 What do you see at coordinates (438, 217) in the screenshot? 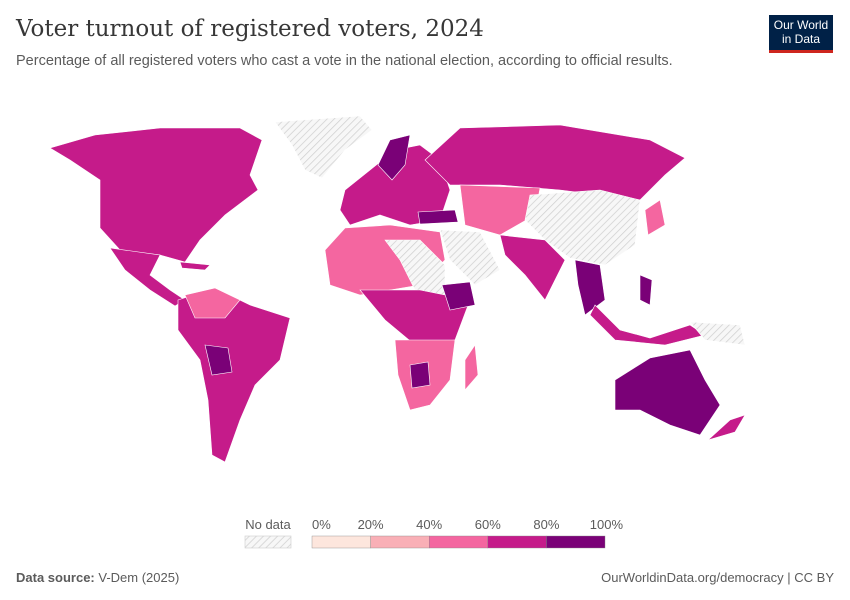
I see `region-turkey` at bounding box center [438, 217].